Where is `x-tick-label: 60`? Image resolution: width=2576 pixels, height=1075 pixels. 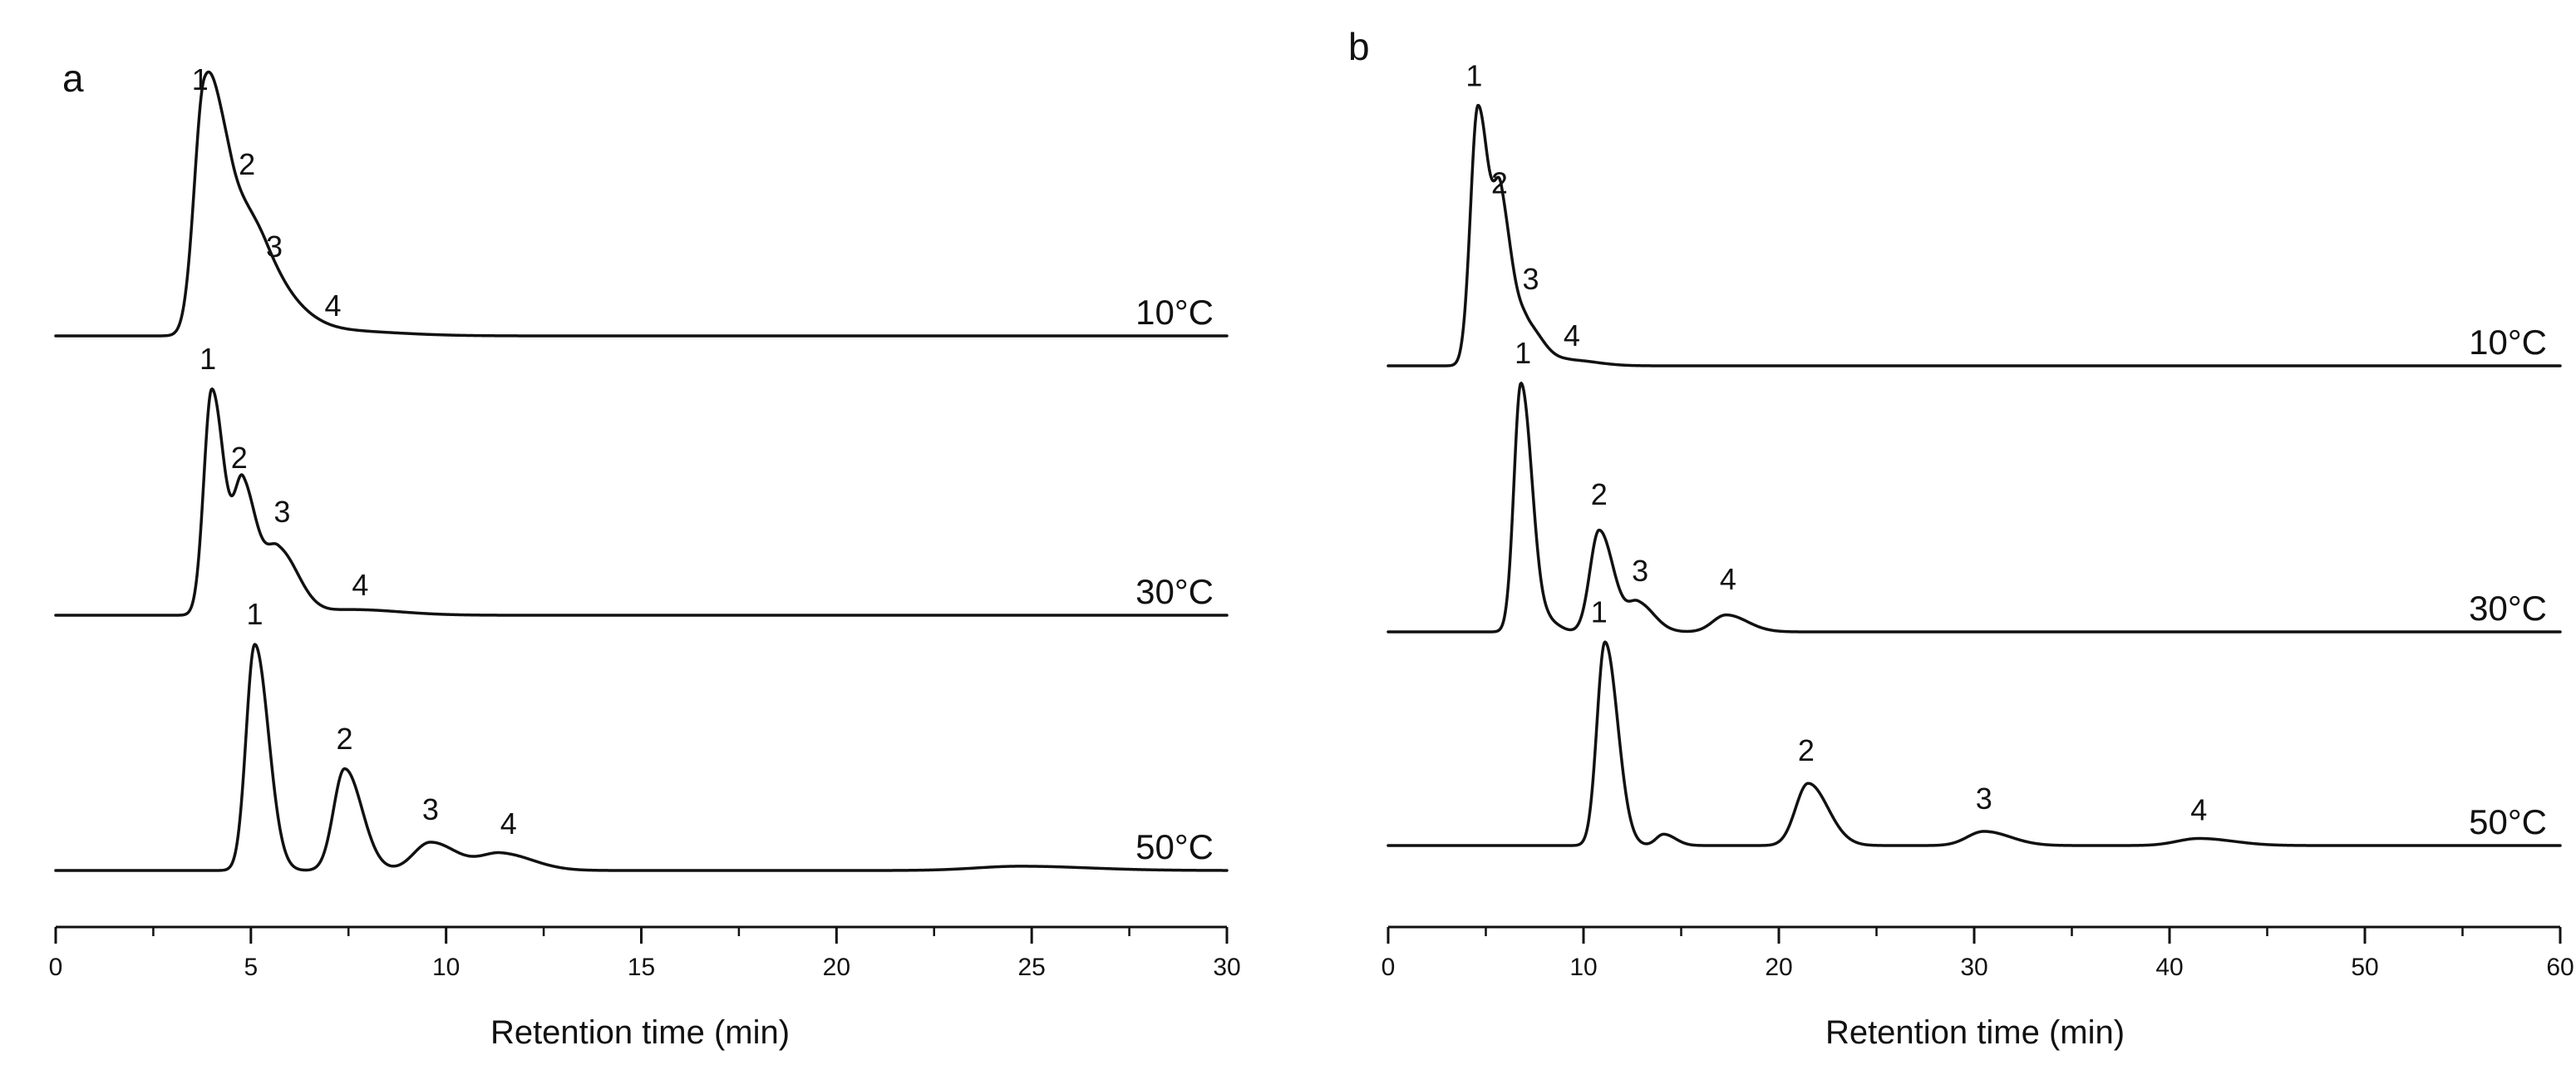 x-tick-label: 60 is located at coordinates (2560, 967).